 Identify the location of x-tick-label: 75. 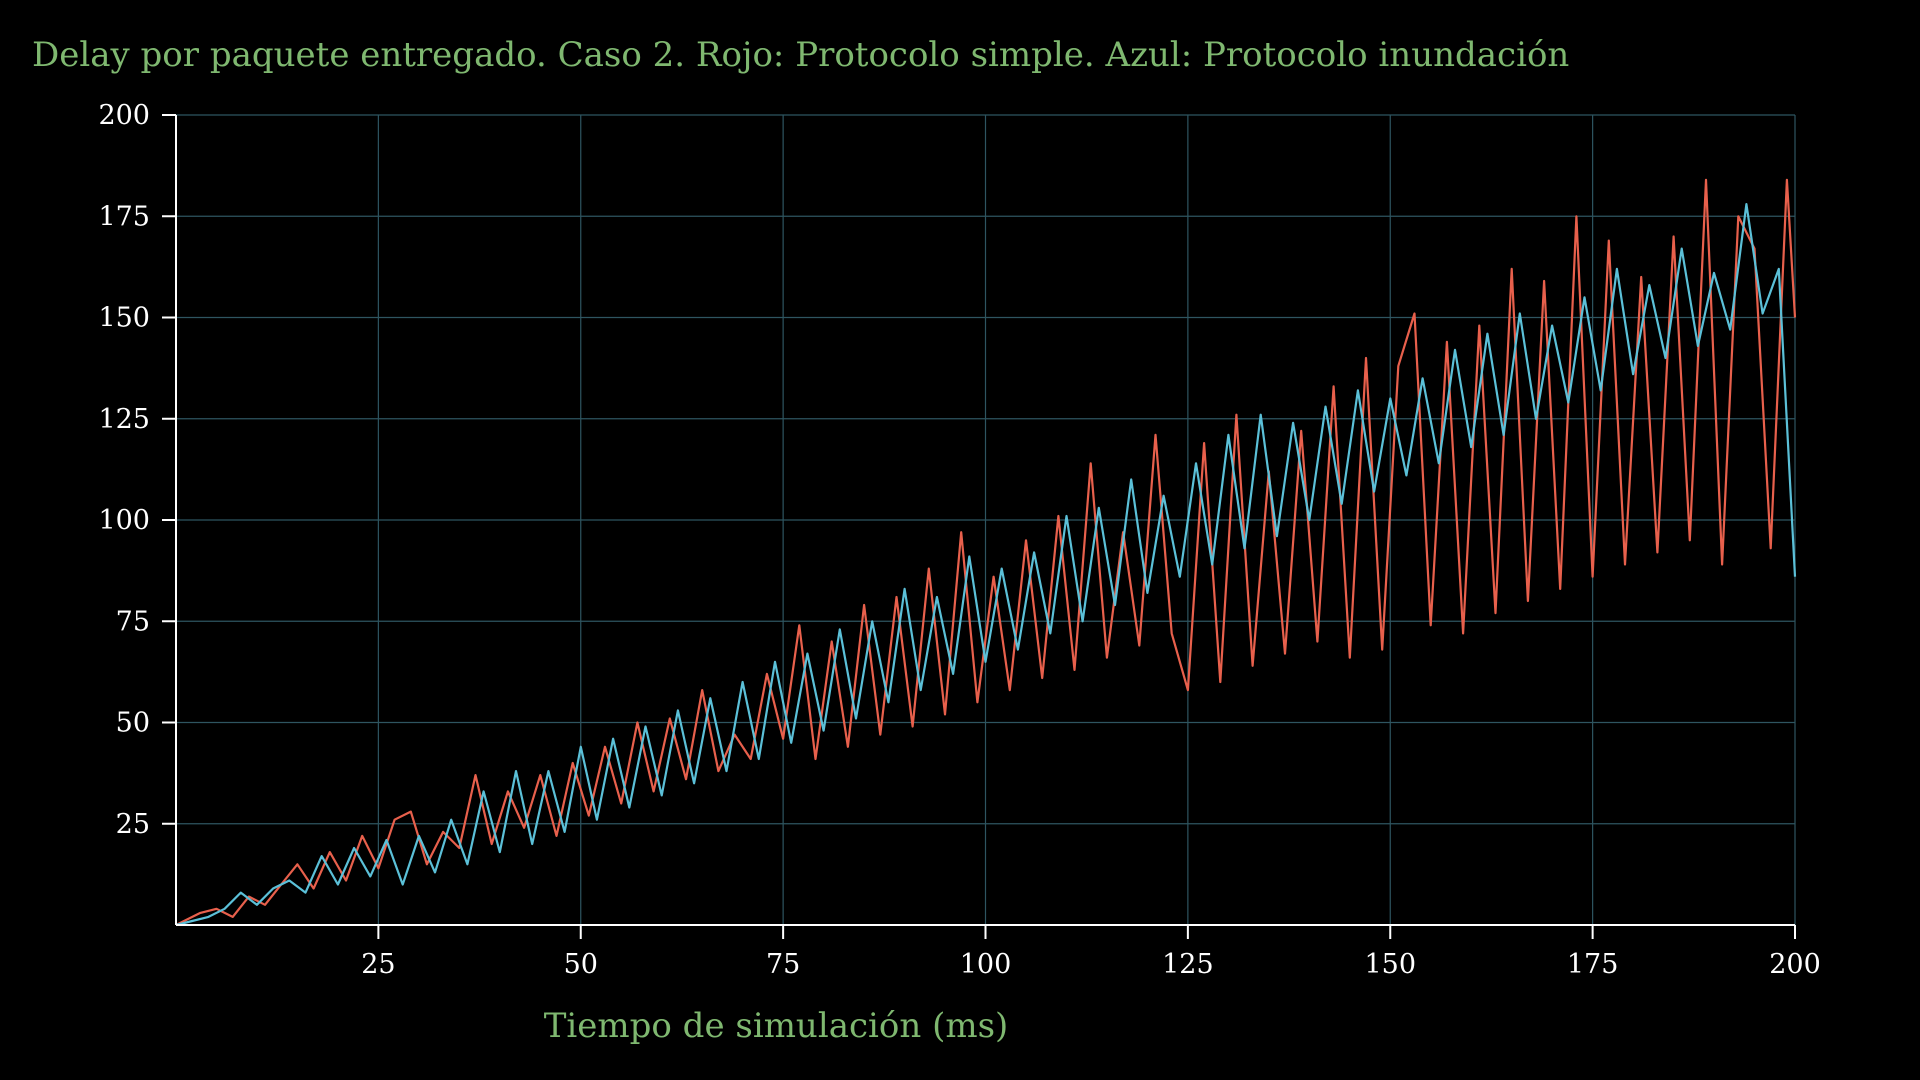
(783, 964).